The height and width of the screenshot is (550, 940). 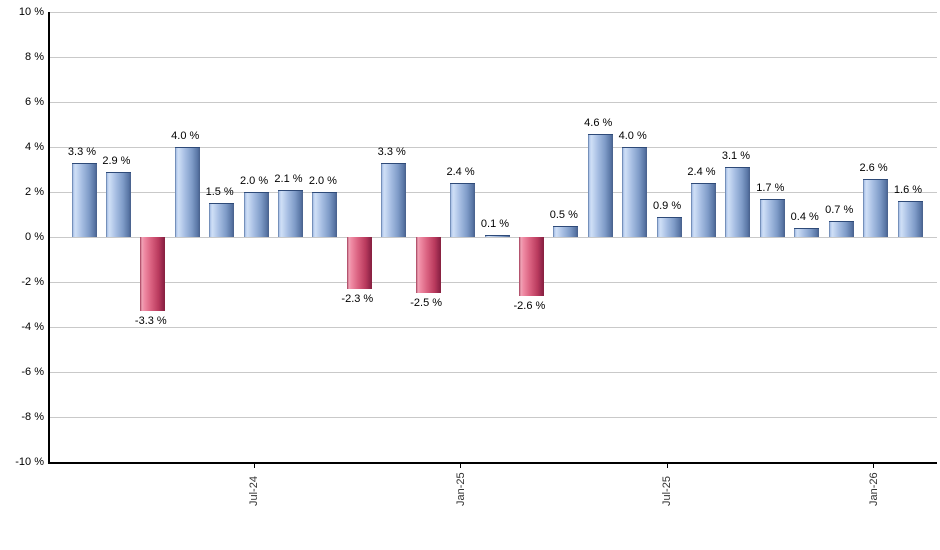 What do you see at coordinates (667, 205) in the screenshot?
I see `bar-value-label: 0.9 %` at bounding box center [667, 205].